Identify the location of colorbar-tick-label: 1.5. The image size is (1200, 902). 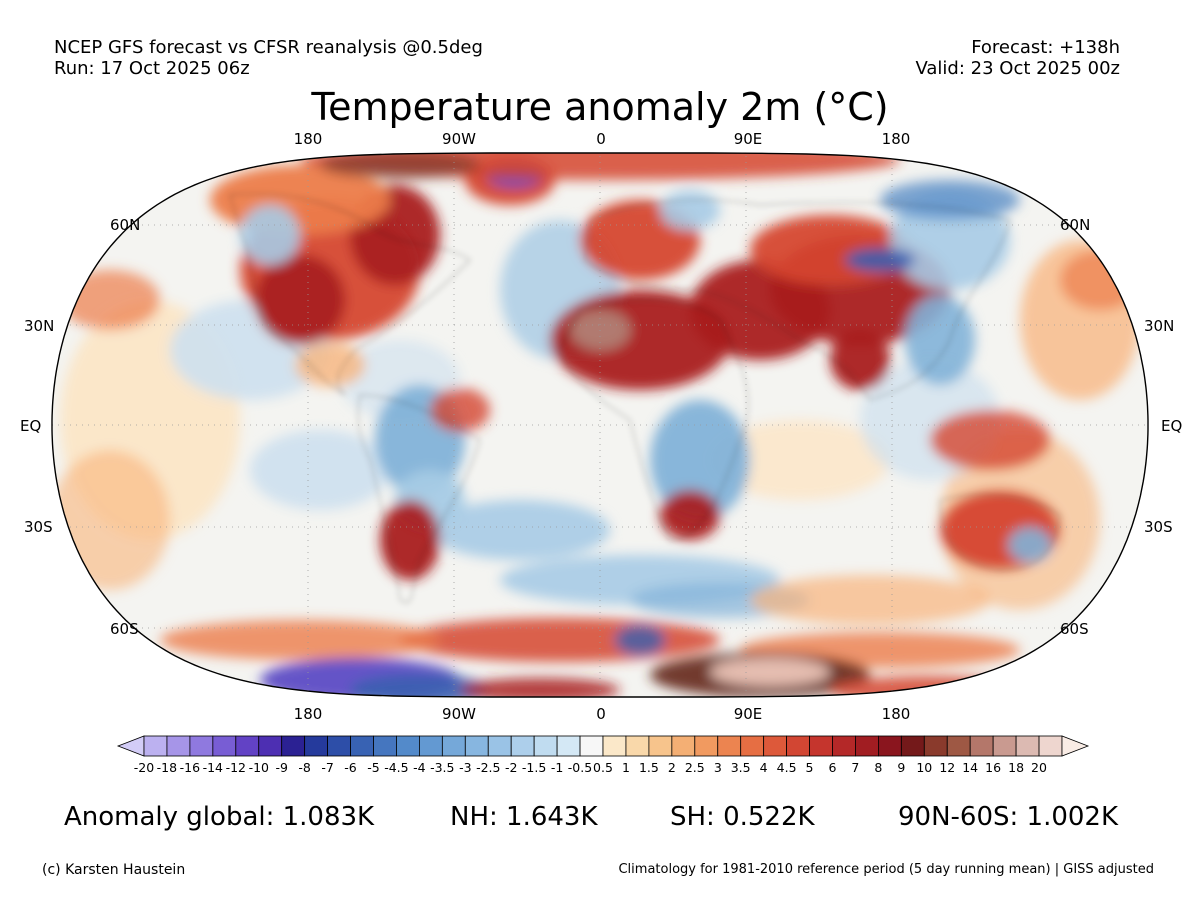
(648, 767).